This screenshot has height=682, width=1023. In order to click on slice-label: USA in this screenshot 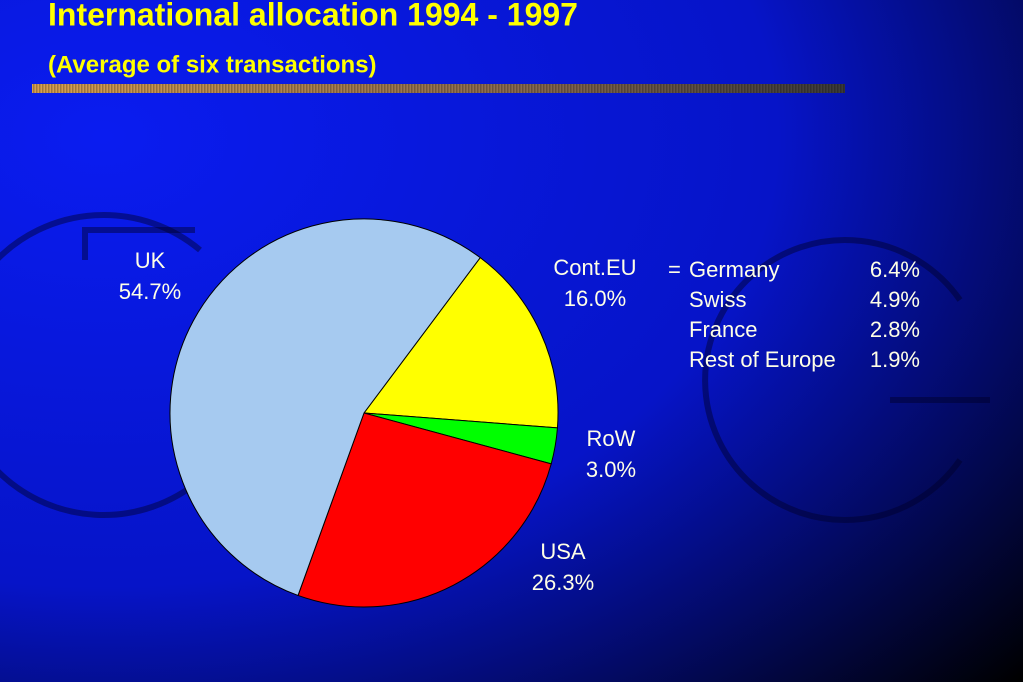, I will do `click(563, 551)`.